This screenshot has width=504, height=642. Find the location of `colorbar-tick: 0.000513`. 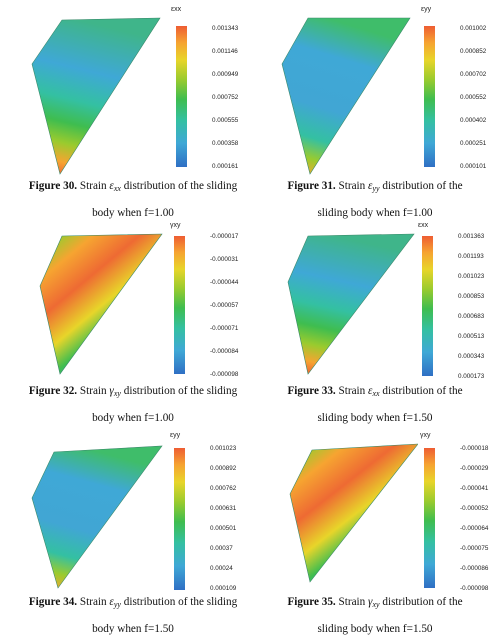

colorbar-tick: 0.000513 is located at coordinates (471, 336).